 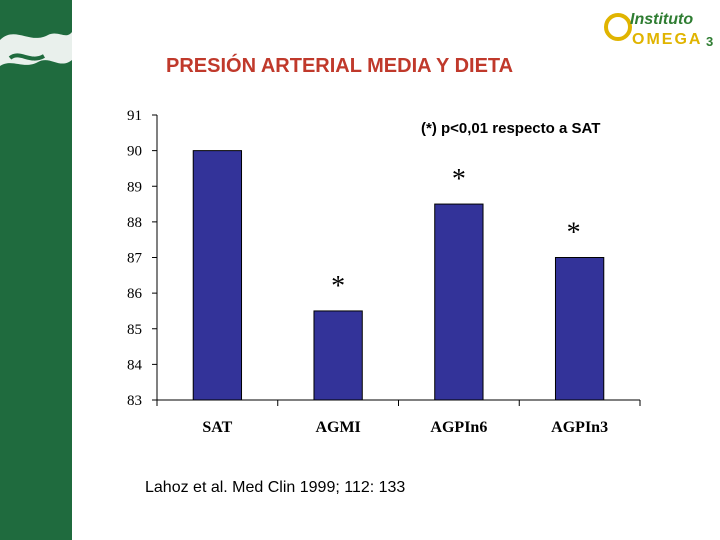 What do you see at coordinates (134, 223) in the screenshot?
I see `y-tick-label: 88` at bounding box center [134, 223].